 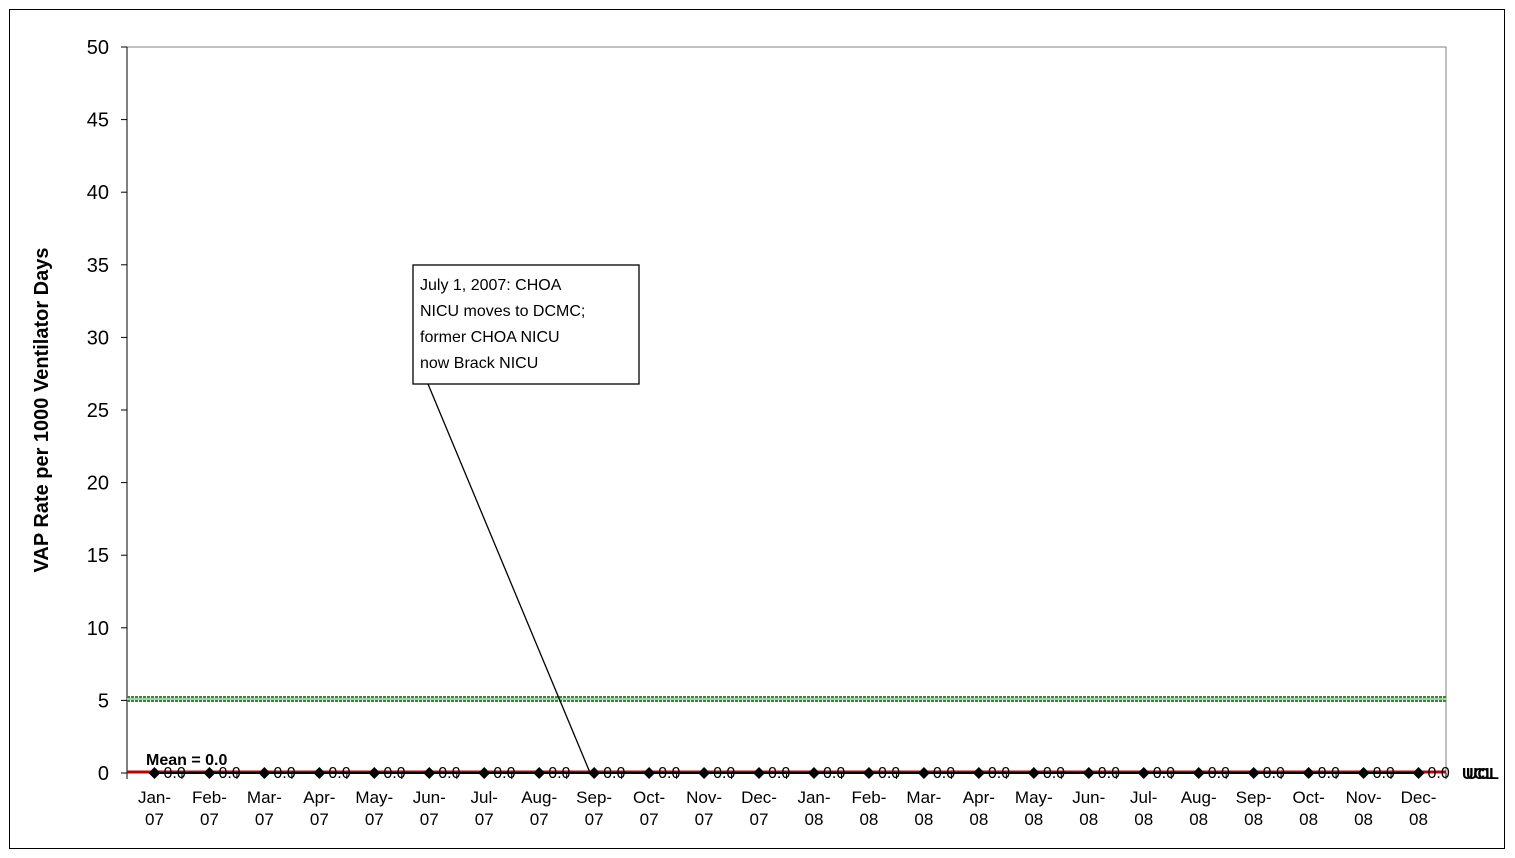 What do you see at coordinates (526, 324) in the screenshot?
I see `annotation-box` at bounding box center [526, 324].